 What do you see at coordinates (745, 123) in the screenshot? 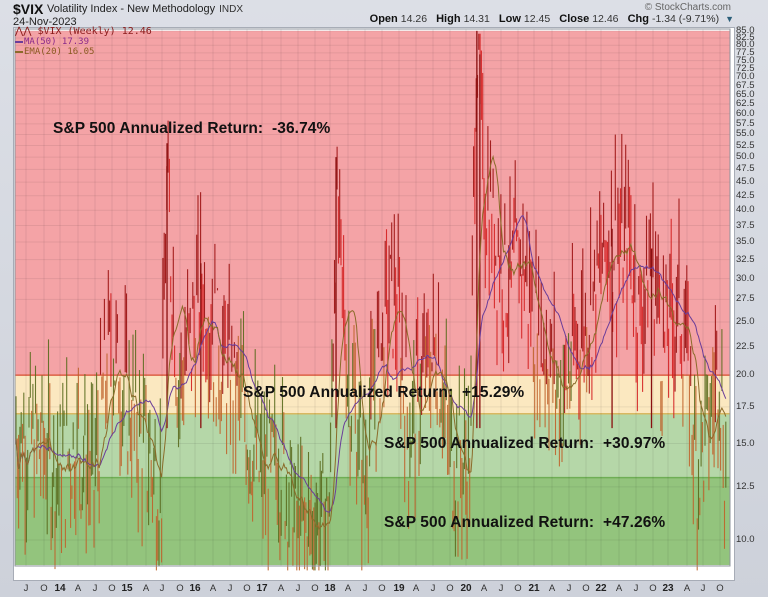
I see `y-tick-label: 57.5` at bounding box center [745, 123].